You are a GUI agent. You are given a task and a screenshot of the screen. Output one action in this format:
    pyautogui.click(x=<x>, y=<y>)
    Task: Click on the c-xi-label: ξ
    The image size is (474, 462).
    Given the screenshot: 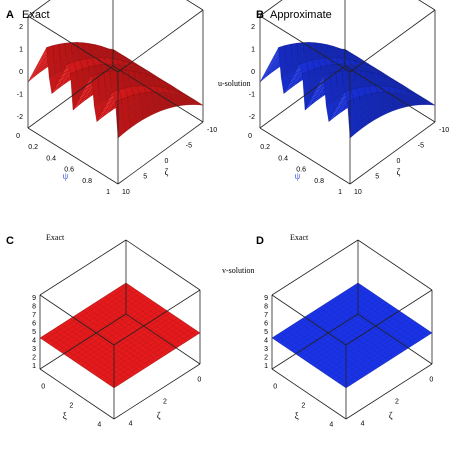 What is the action you would take?
    pyautogui.click(x=65, y=416)
    